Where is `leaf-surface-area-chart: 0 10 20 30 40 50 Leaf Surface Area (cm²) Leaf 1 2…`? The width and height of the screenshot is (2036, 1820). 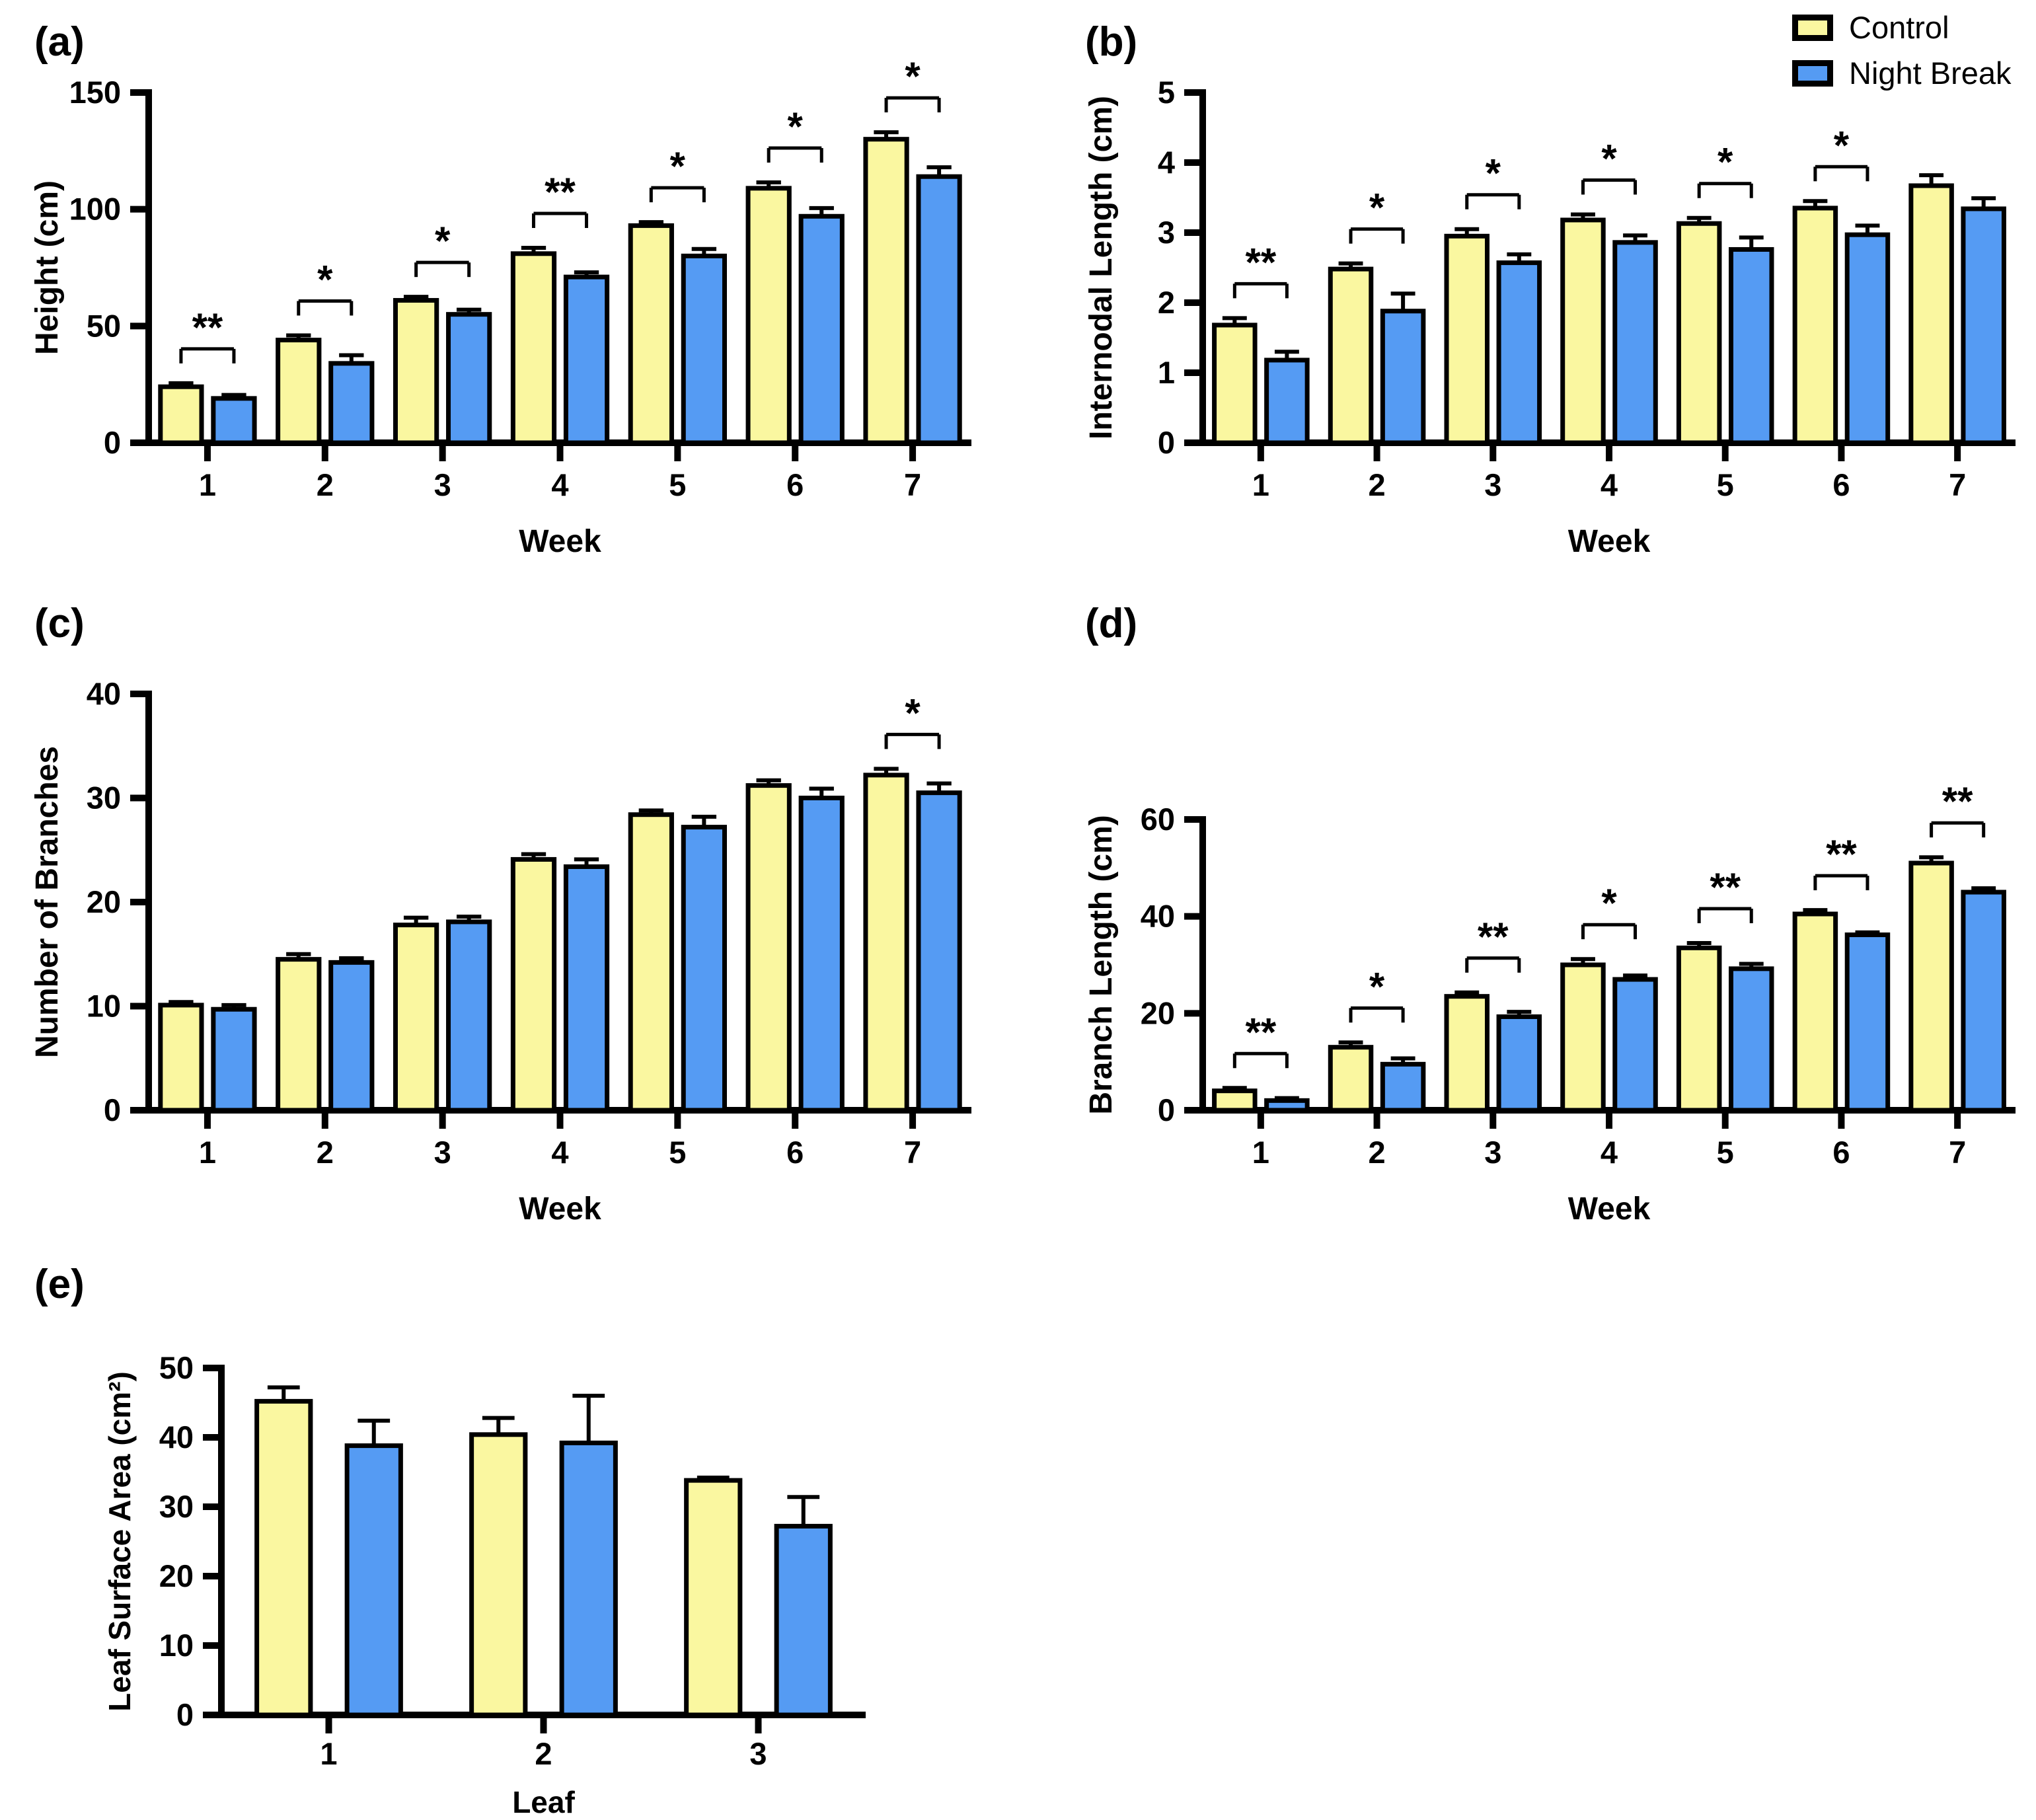 leaf-surface-area-chart: 0 10 20 30 40 50 Leaf Surface Area (cm²) Leaf 1 2… is located at coordinates (484, 1584).